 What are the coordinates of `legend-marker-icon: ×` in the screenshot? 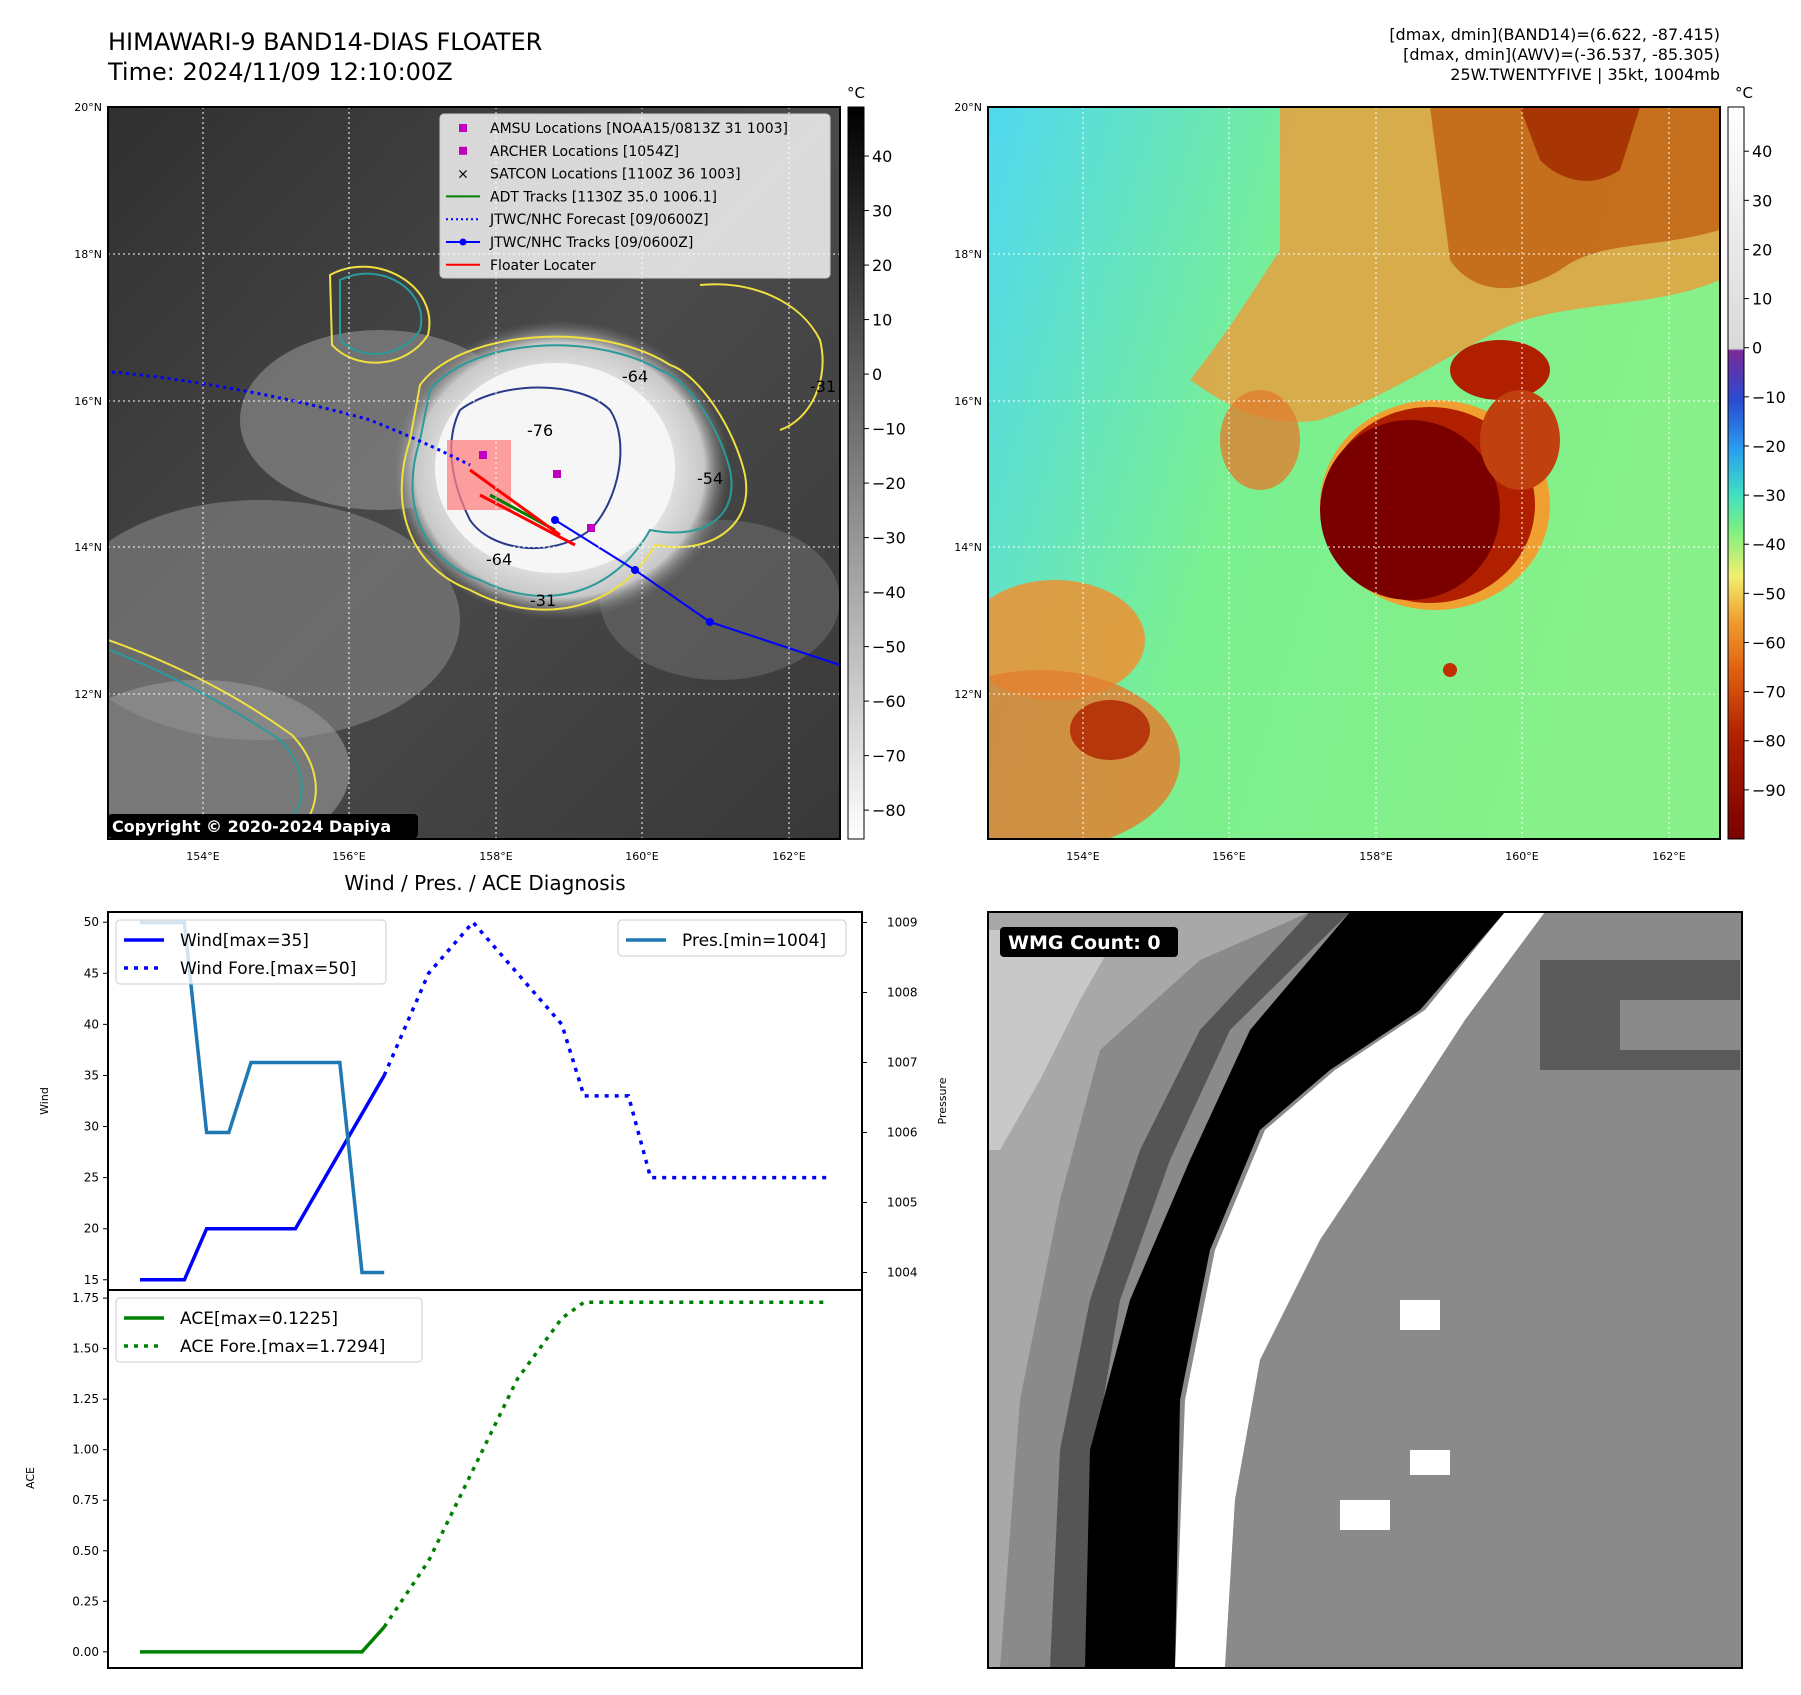 It's located at (463, 175).